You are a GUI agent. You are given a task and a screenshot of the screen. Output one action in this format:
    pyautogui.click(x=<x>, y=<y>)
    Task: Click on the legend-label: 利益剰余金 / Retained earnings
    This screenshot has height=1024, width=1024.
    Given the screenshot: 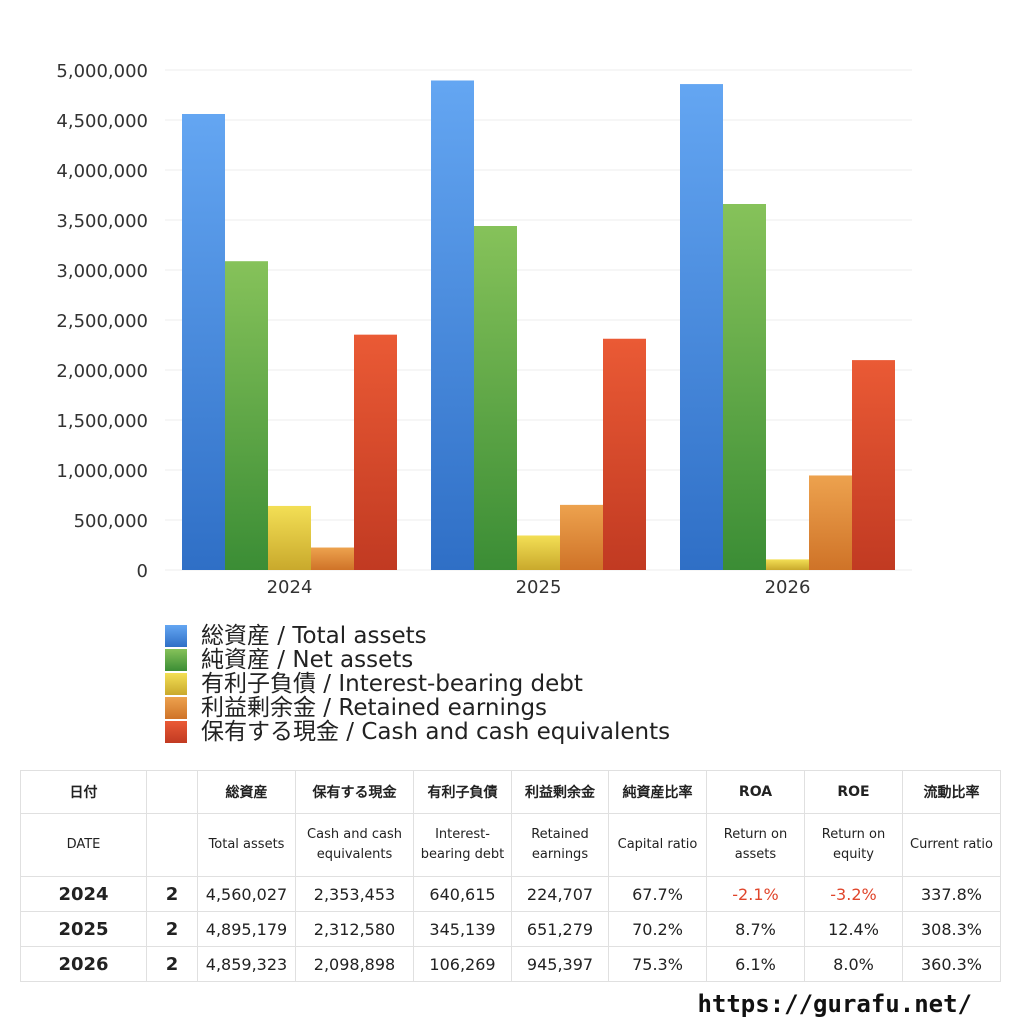 What is the action you would take?
    pyautogui.click(x=374, y=708)
    